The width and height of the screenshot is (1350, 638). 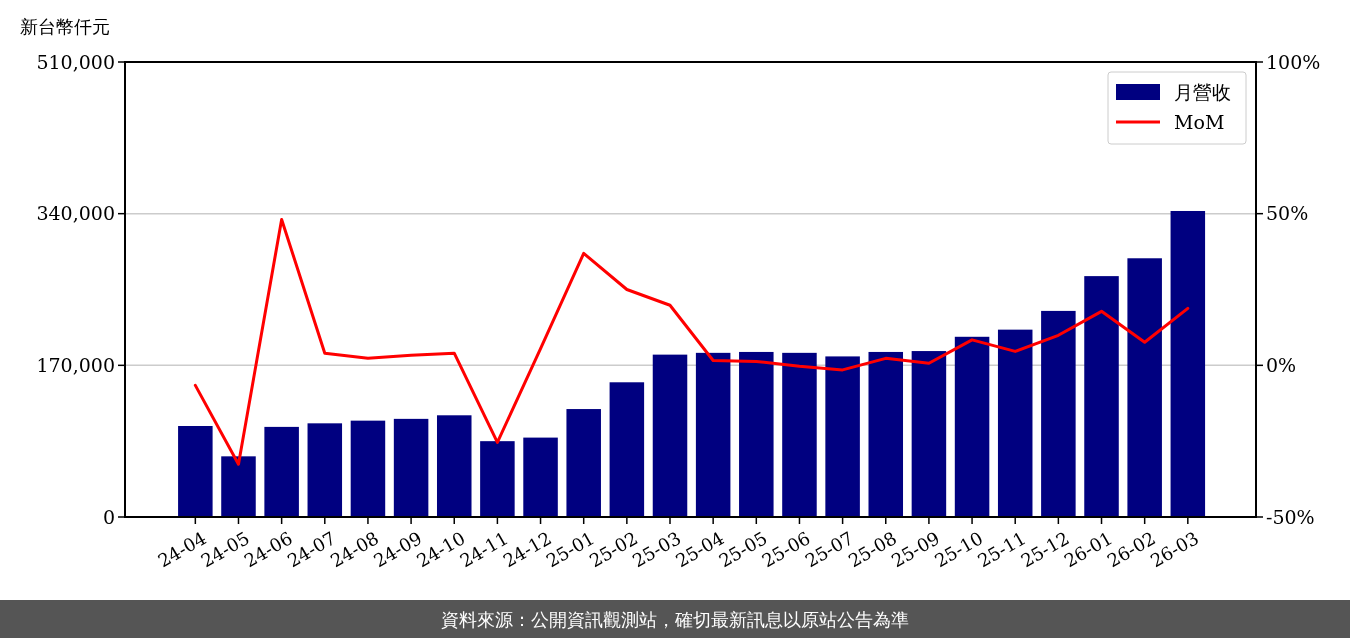 I want to click on y2-tick-label: 50%, so click(x=1287, y=213).